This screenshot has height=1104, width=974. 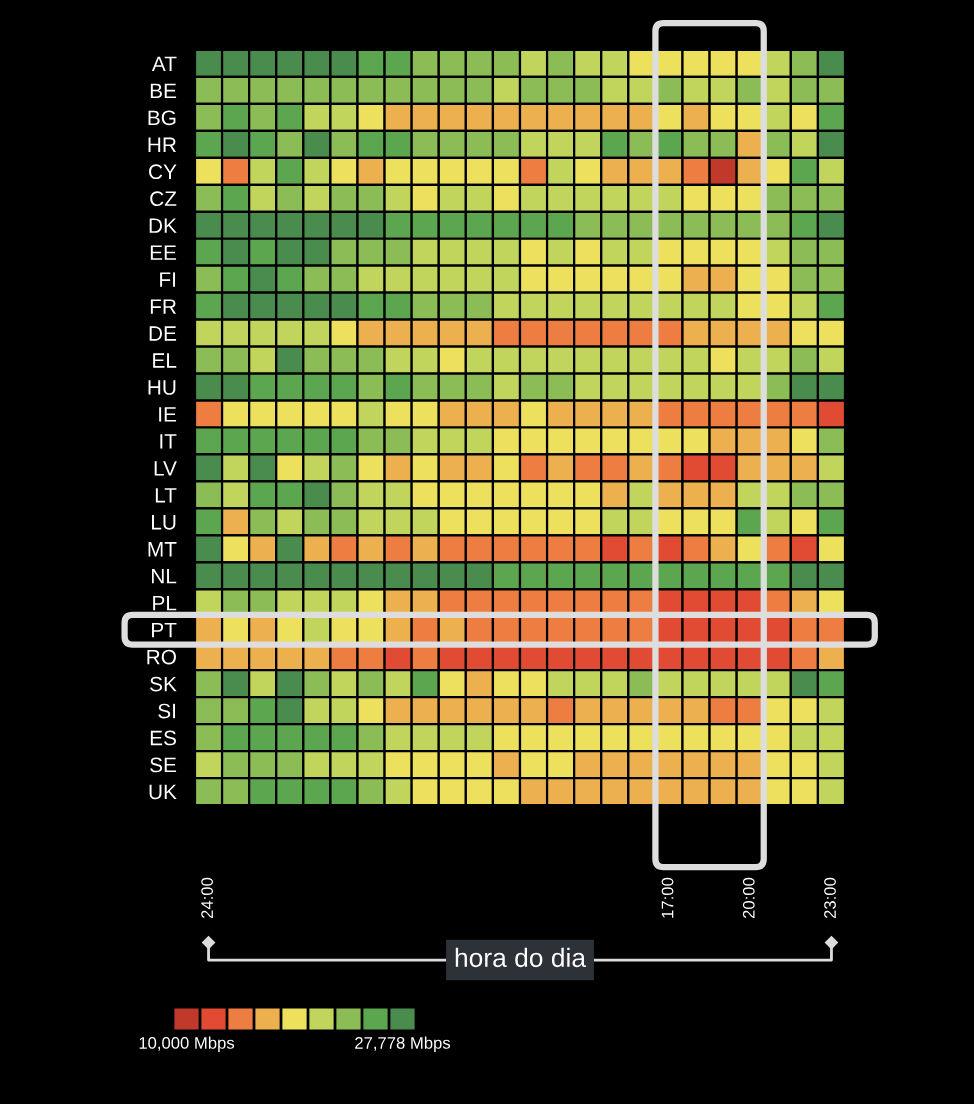 What do you see at coordinates (164, 630) in the screenshot?
I see `y-tick-label: PT` at bounding box center [164, 630].